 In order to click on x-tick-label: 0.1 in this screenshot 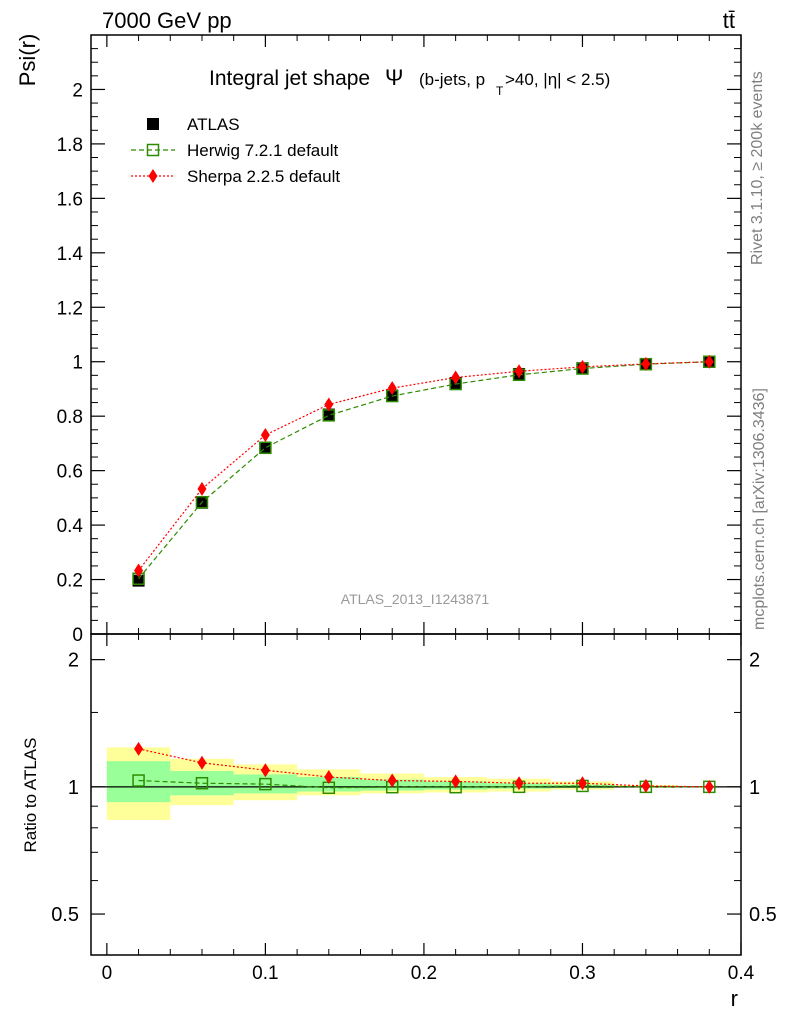, I will do `click(265, 973)`.